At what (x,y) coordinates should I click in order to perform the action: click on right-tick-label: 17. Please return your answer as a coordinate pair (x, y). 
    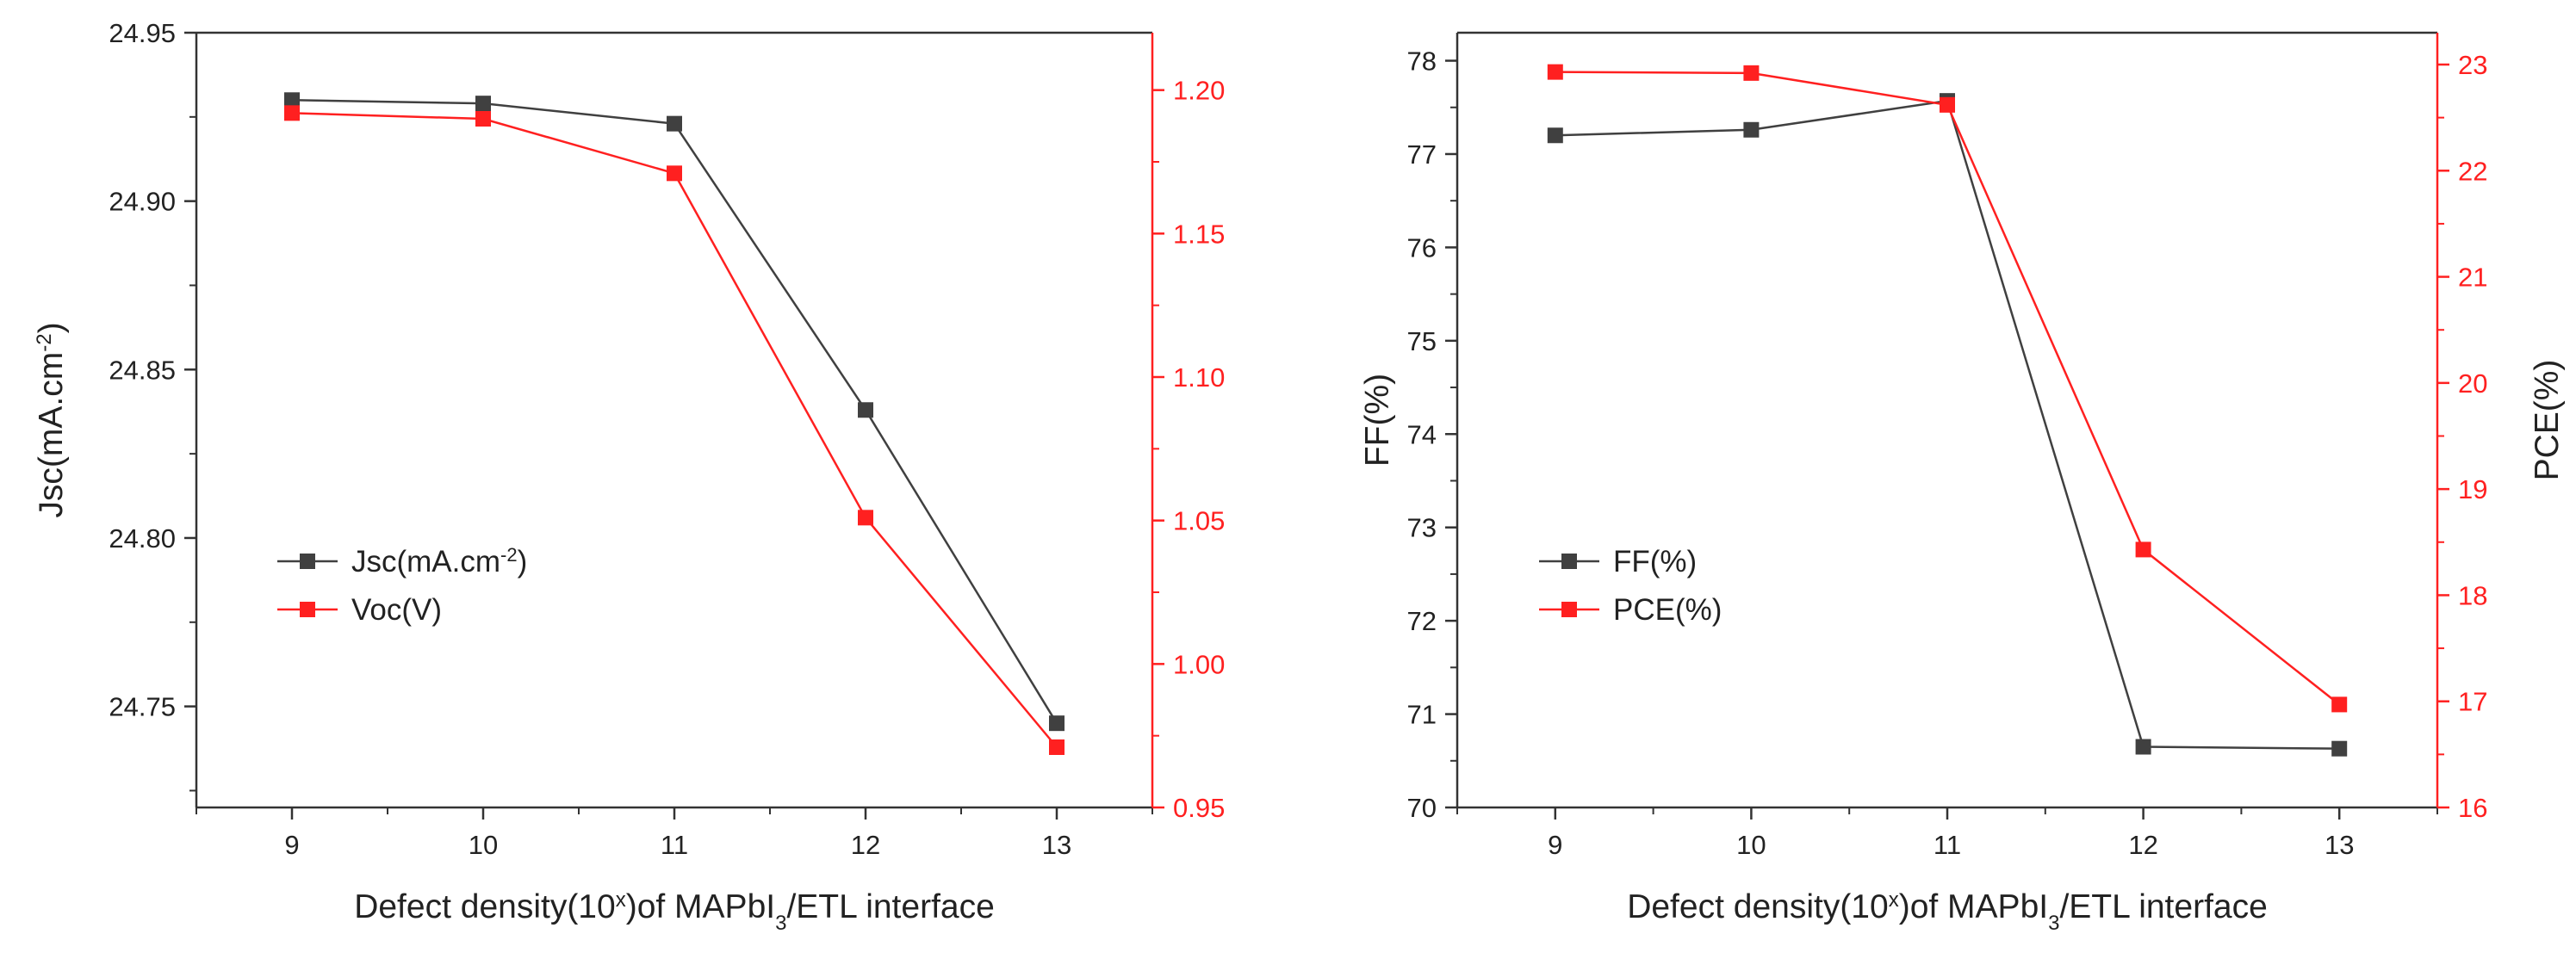
    Looking at the image, I should click on (2472, 702).